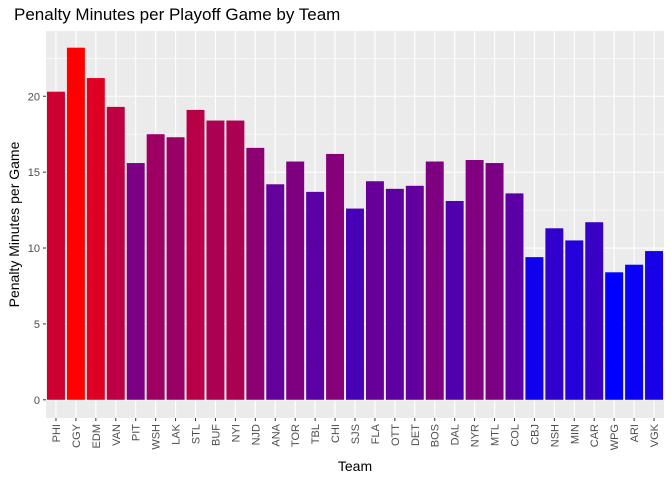 This screenshot has width=672, height=480. Describe the element at coordinates (57, 433) in the screenshot. I see `x-tick-label: PHI` at that location.